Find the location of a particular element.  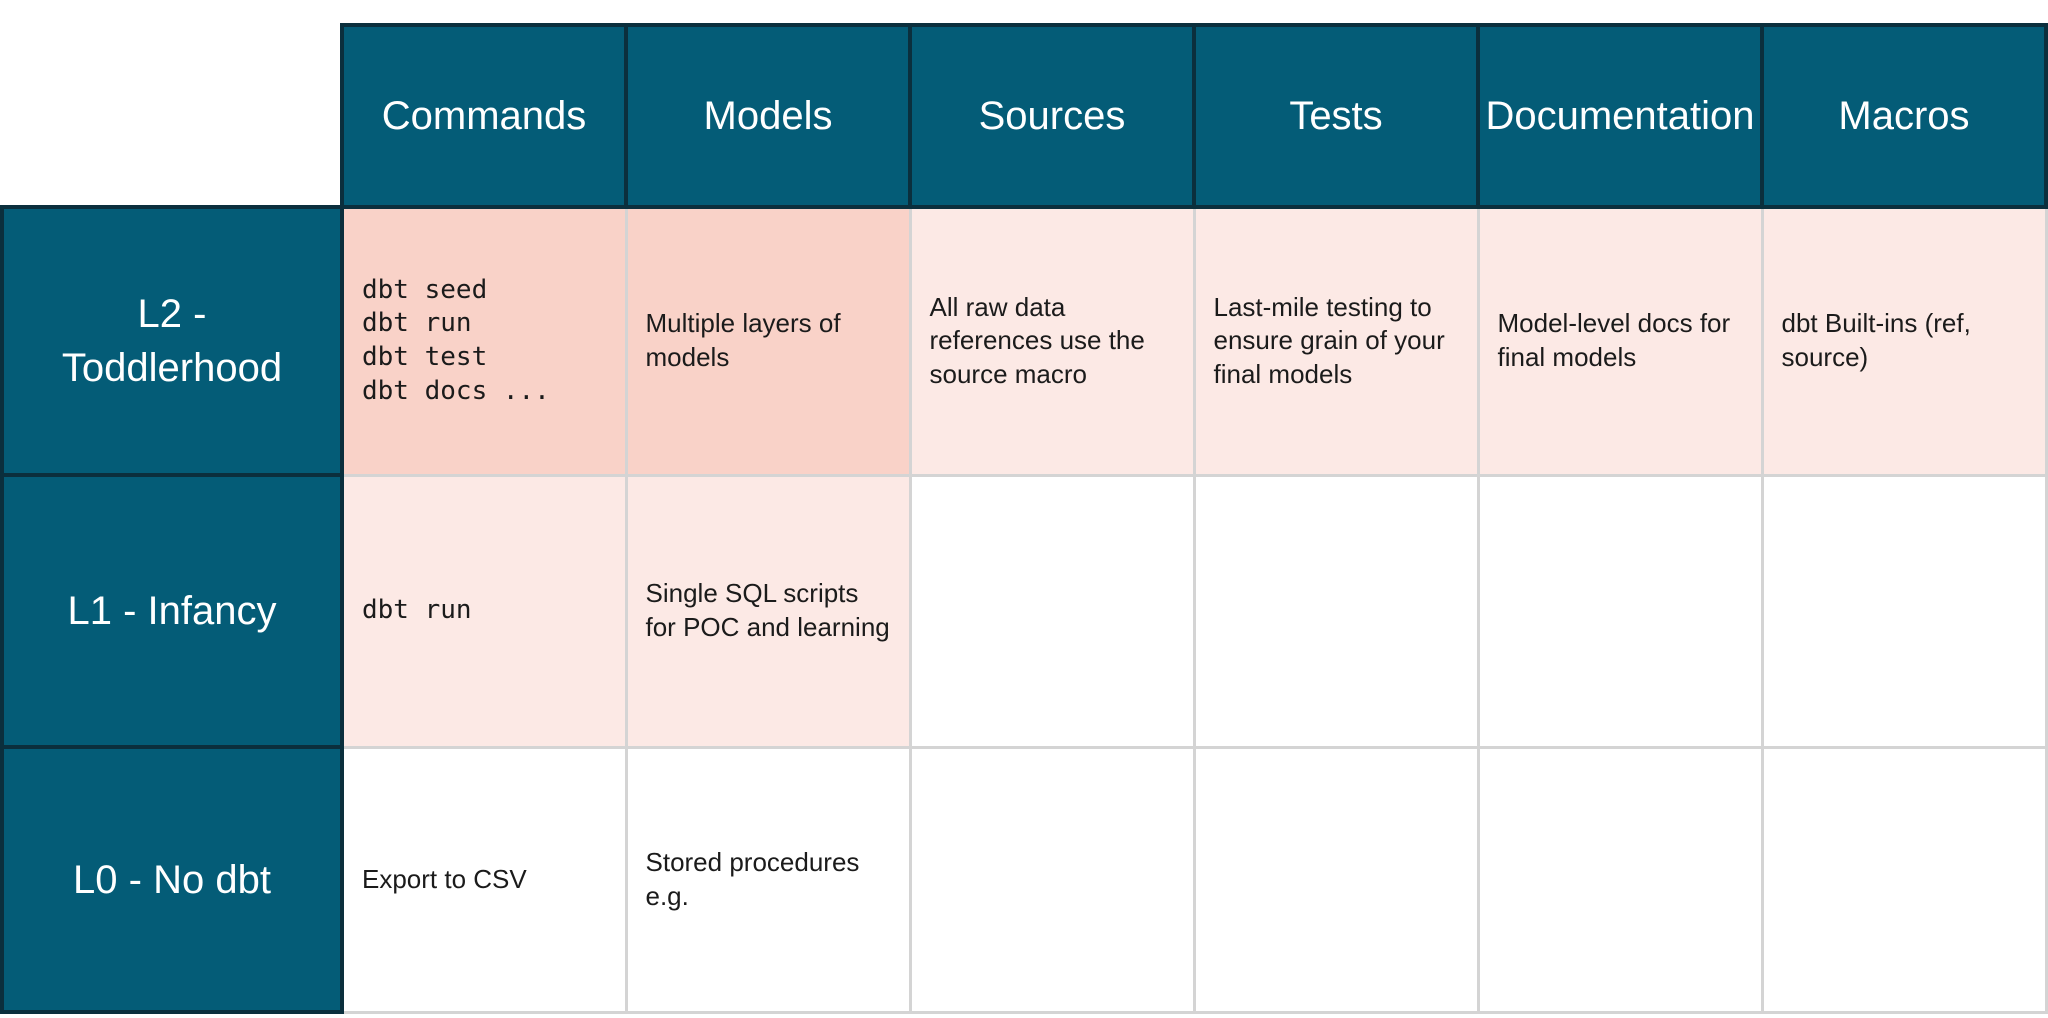

col-header-documentation: Documentation is located at coordinates (1620, 116).